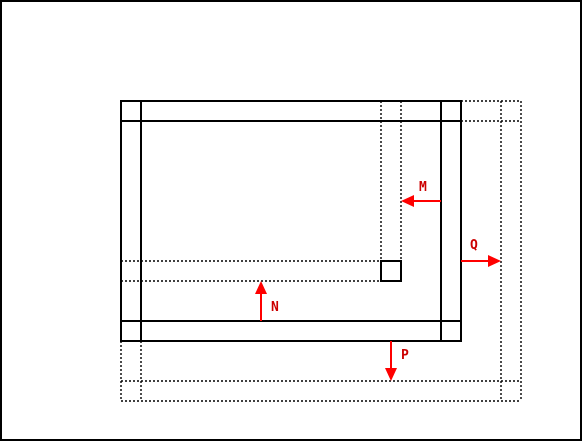  I want to click on arrow-n-head, so click(261, 287).